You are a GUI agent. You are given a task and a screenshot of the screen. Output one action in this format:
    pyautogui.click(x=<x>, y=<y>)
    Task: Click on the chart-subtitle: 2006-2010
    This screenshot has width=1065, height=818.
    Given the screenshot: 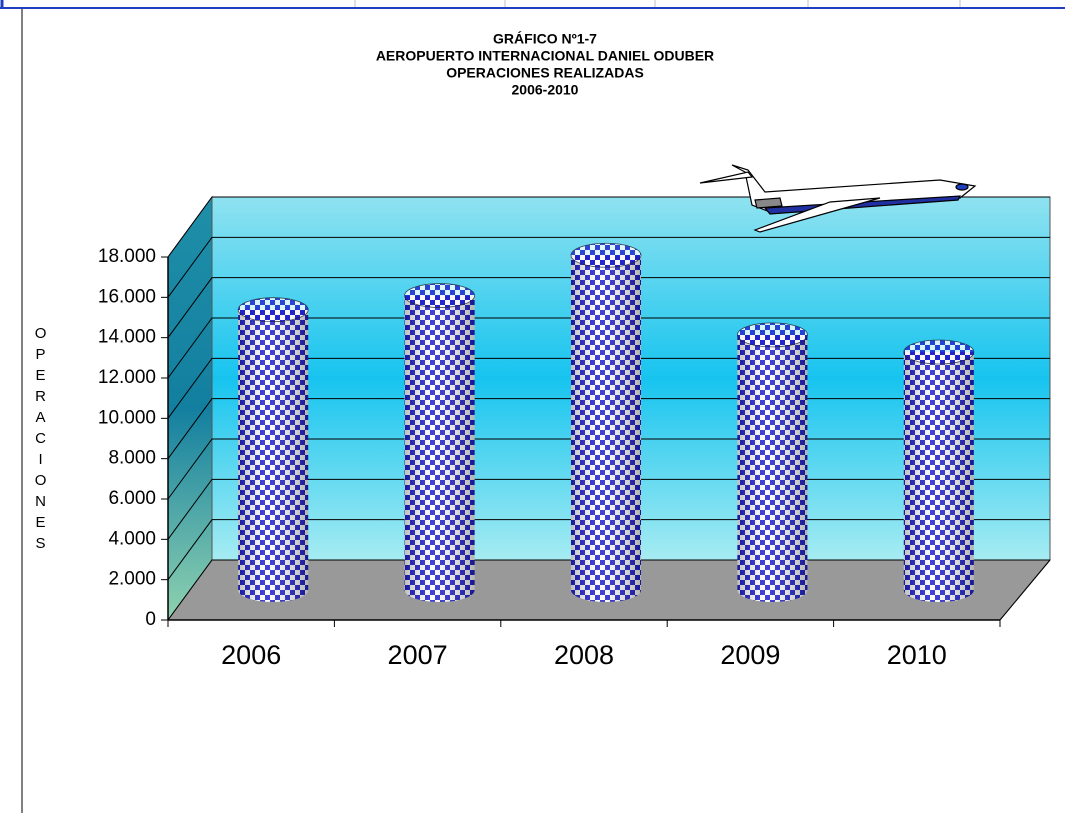 What is the action you would take?
    pyautogui.click(x=545, y=90)
    